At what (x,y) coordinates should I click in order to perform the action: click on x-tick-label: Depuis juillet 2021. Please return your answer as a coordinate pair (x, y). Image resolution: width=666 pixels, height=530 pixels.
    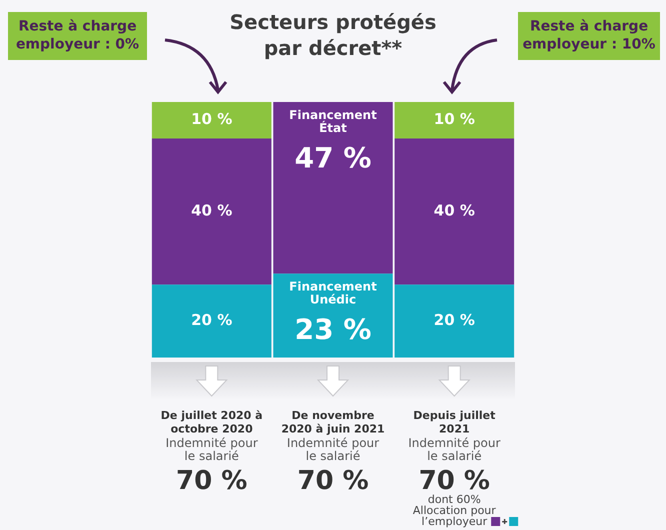
    Looking at the image, I should click on (454, 422).